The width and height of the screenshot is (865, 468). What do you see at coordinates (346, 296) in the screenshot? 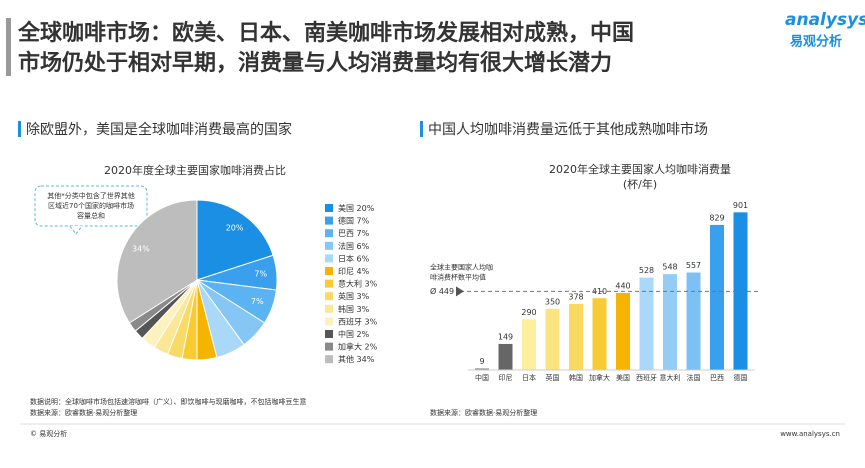
I see `legend-name: 英国` at bounding box center [346, 296].